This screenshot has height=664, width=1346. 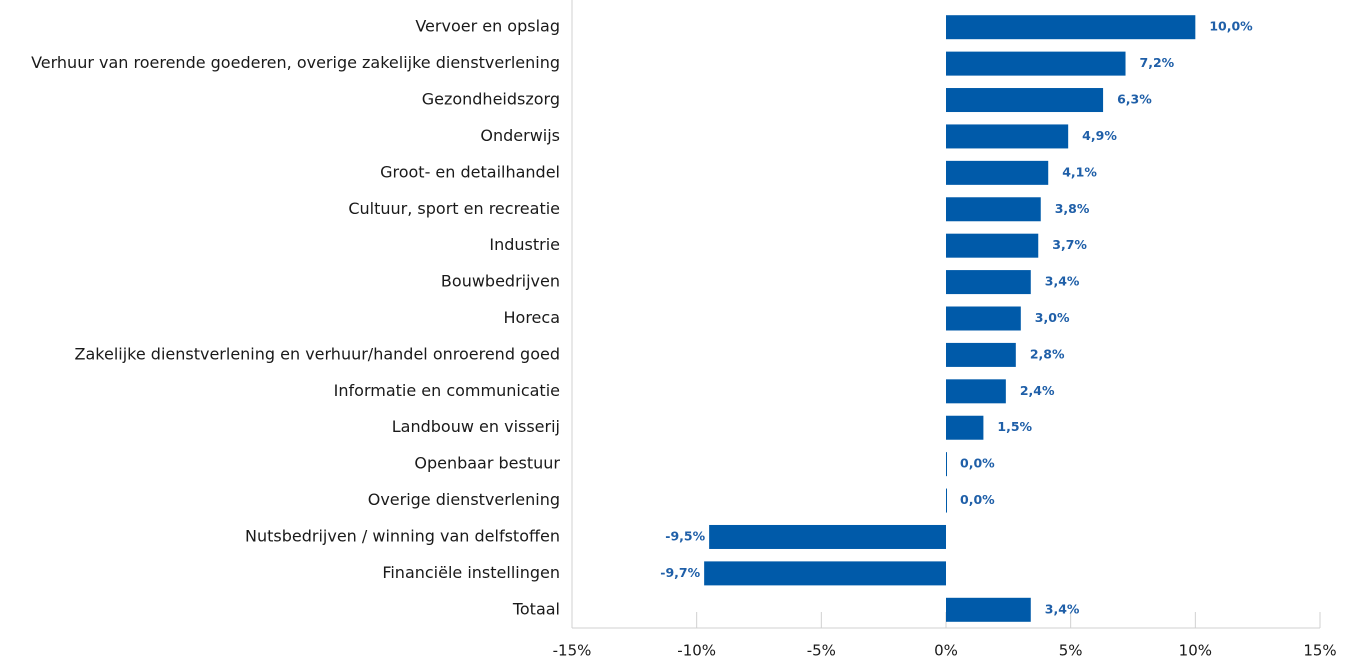 What do you see at coordinates (685, 535) in the screenshot?
I see `value-label: -9,5%` at bounding box center [685, 535].